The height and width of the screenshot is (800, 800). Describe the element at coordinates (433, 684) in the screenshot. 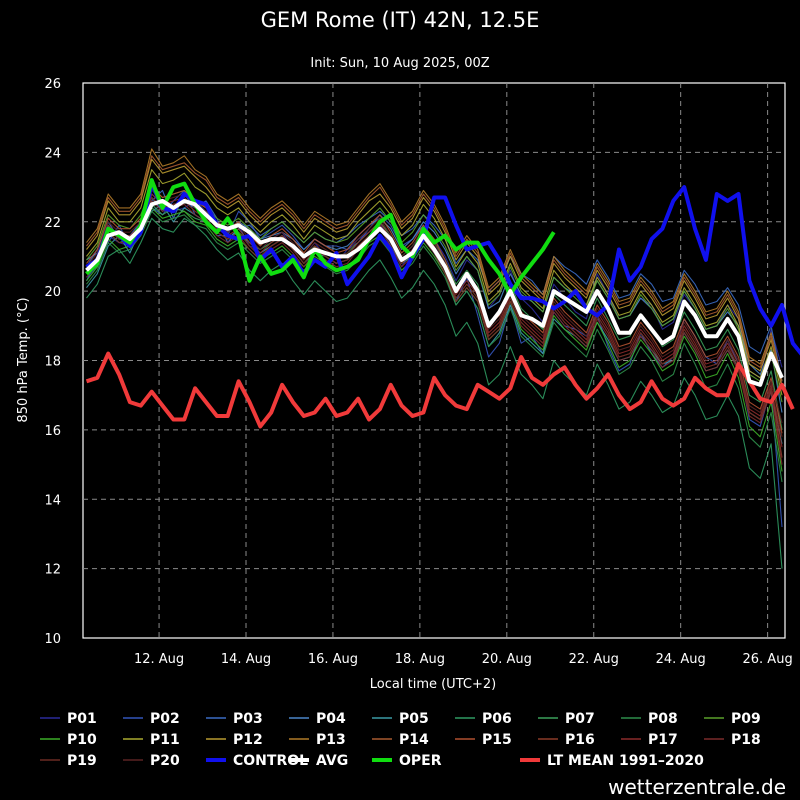

I see `x-axis-label: Local time (UTC+2)` at that location.